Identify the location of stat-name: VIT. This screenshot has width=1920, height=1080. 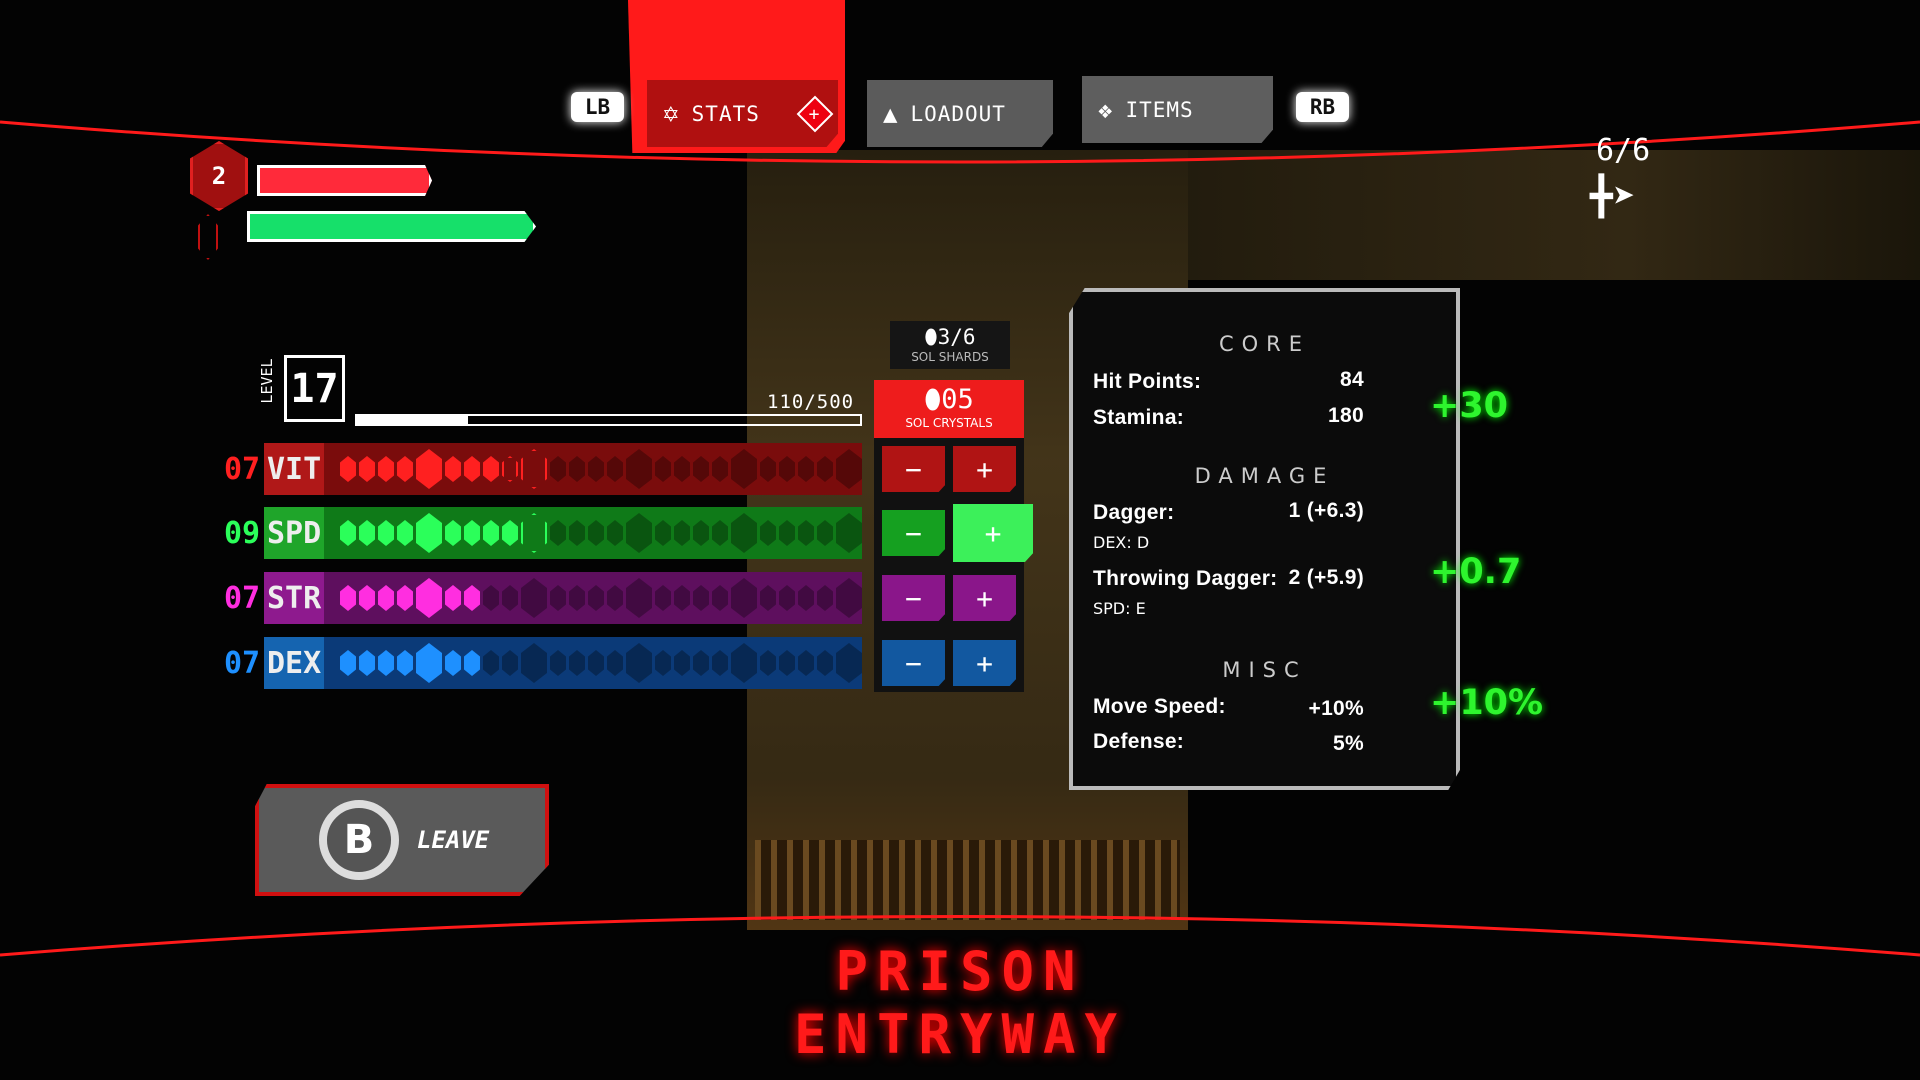
(294, 469).